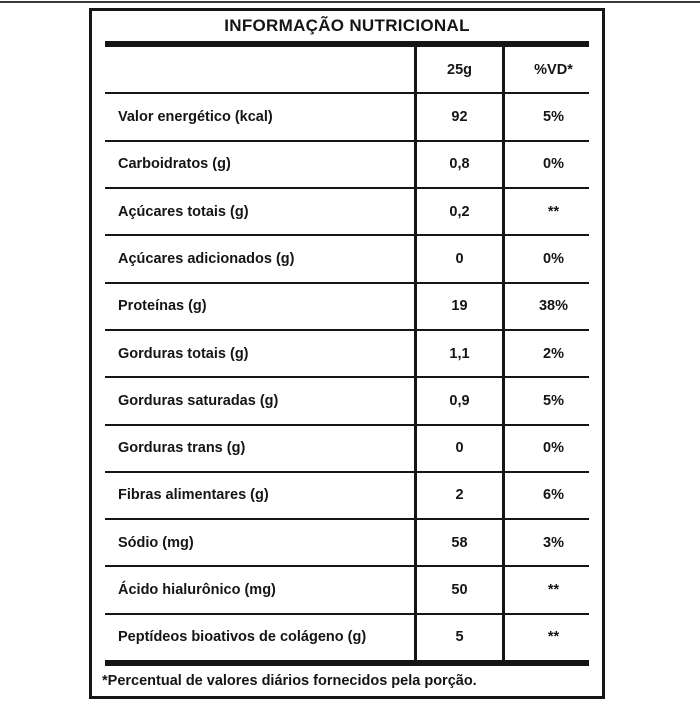 This screenshot has height=707, width=700. I want to click on dv-value: 6%, so click(552, 495).